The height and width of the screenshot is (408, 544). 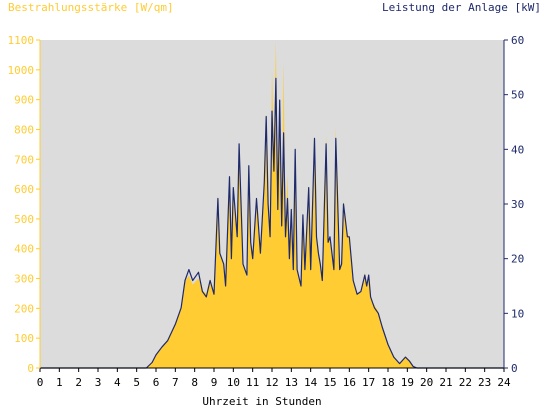 I want to click on x-tick-label: 0, so click(x=40, y=382).